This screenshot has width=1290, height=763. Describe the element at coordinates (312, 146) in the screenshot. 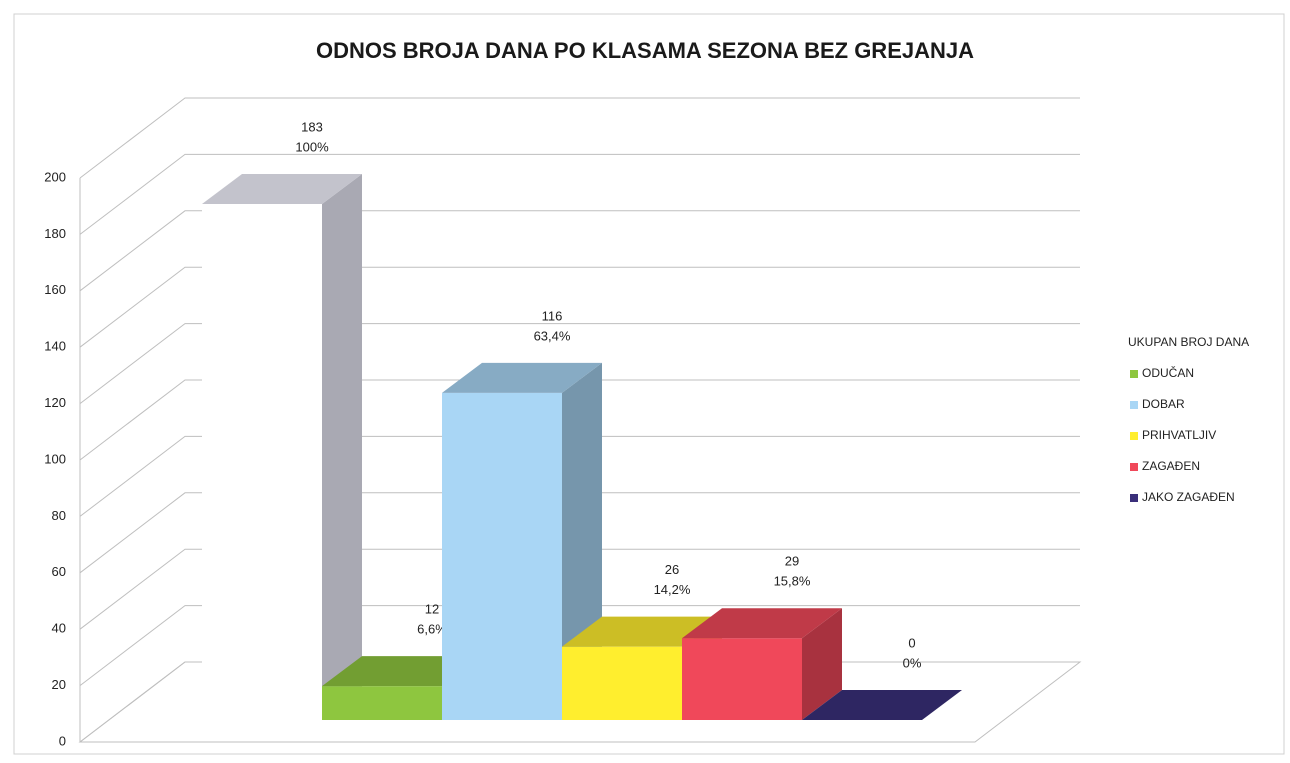

I see `percent-label: 100%` at that location.